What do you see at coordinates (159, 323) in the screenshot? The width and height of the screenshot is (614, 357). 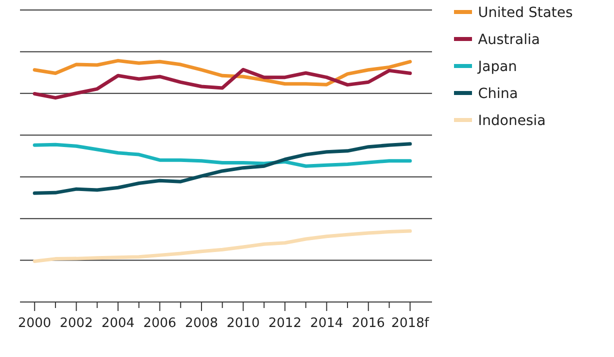 I see `x-tick-label: 2006` at bounding box center [159, 323].